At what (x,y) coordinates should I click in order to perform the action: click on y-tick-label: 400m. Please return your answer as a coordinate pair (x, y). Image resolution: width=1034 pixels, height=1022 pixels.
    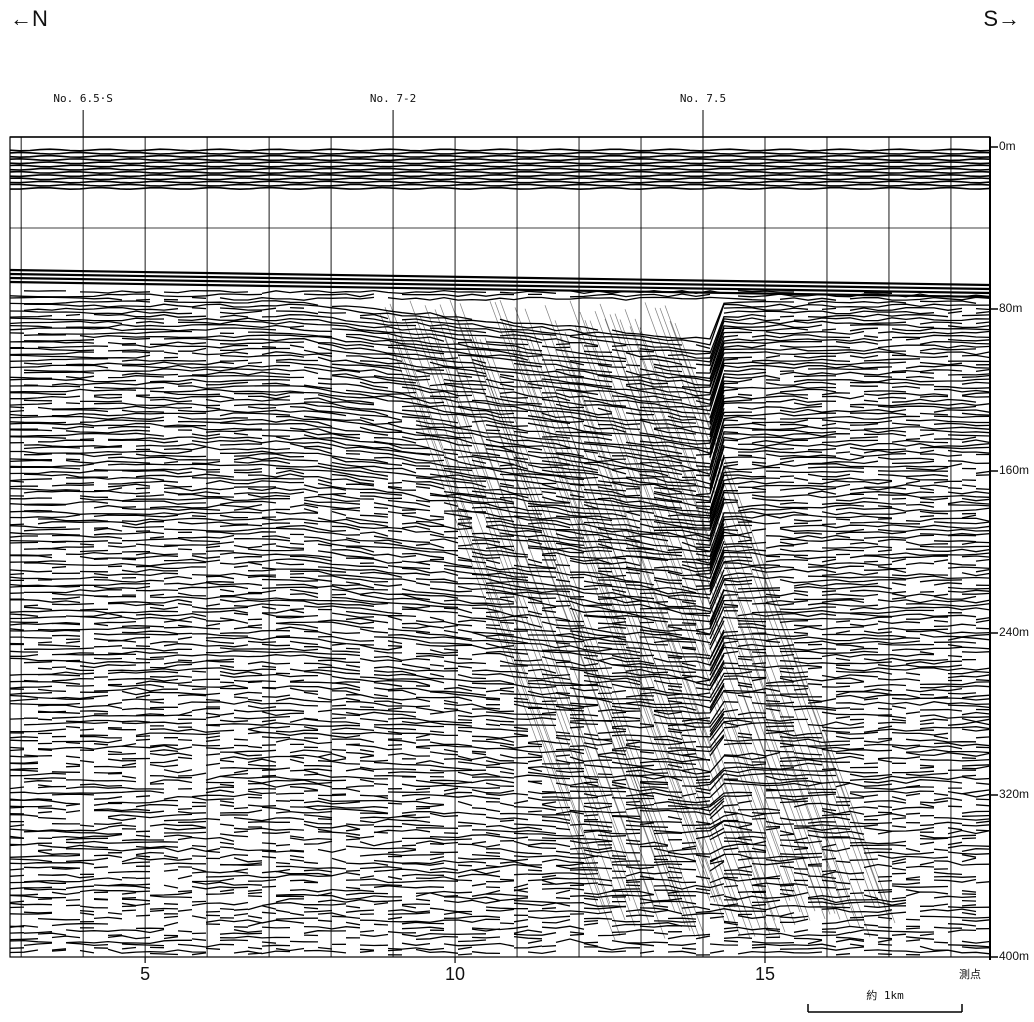
    Looking at the image, I should click on (1014, 956).